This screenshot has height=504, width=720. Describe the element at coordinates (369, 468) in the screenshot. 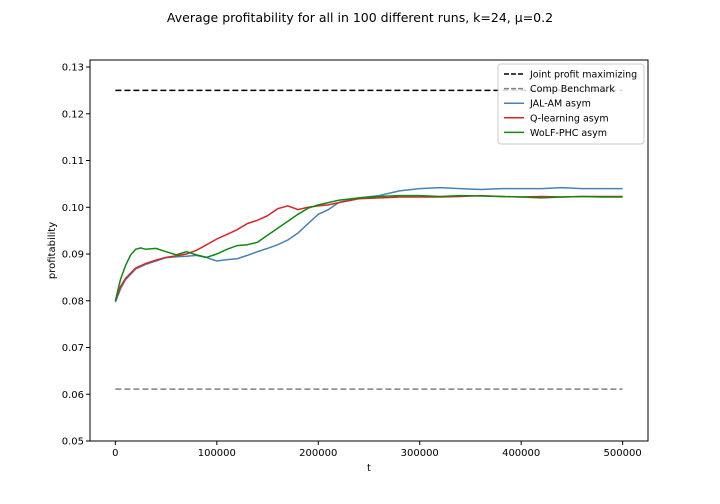

I see `x-axis-label: t` at that location.